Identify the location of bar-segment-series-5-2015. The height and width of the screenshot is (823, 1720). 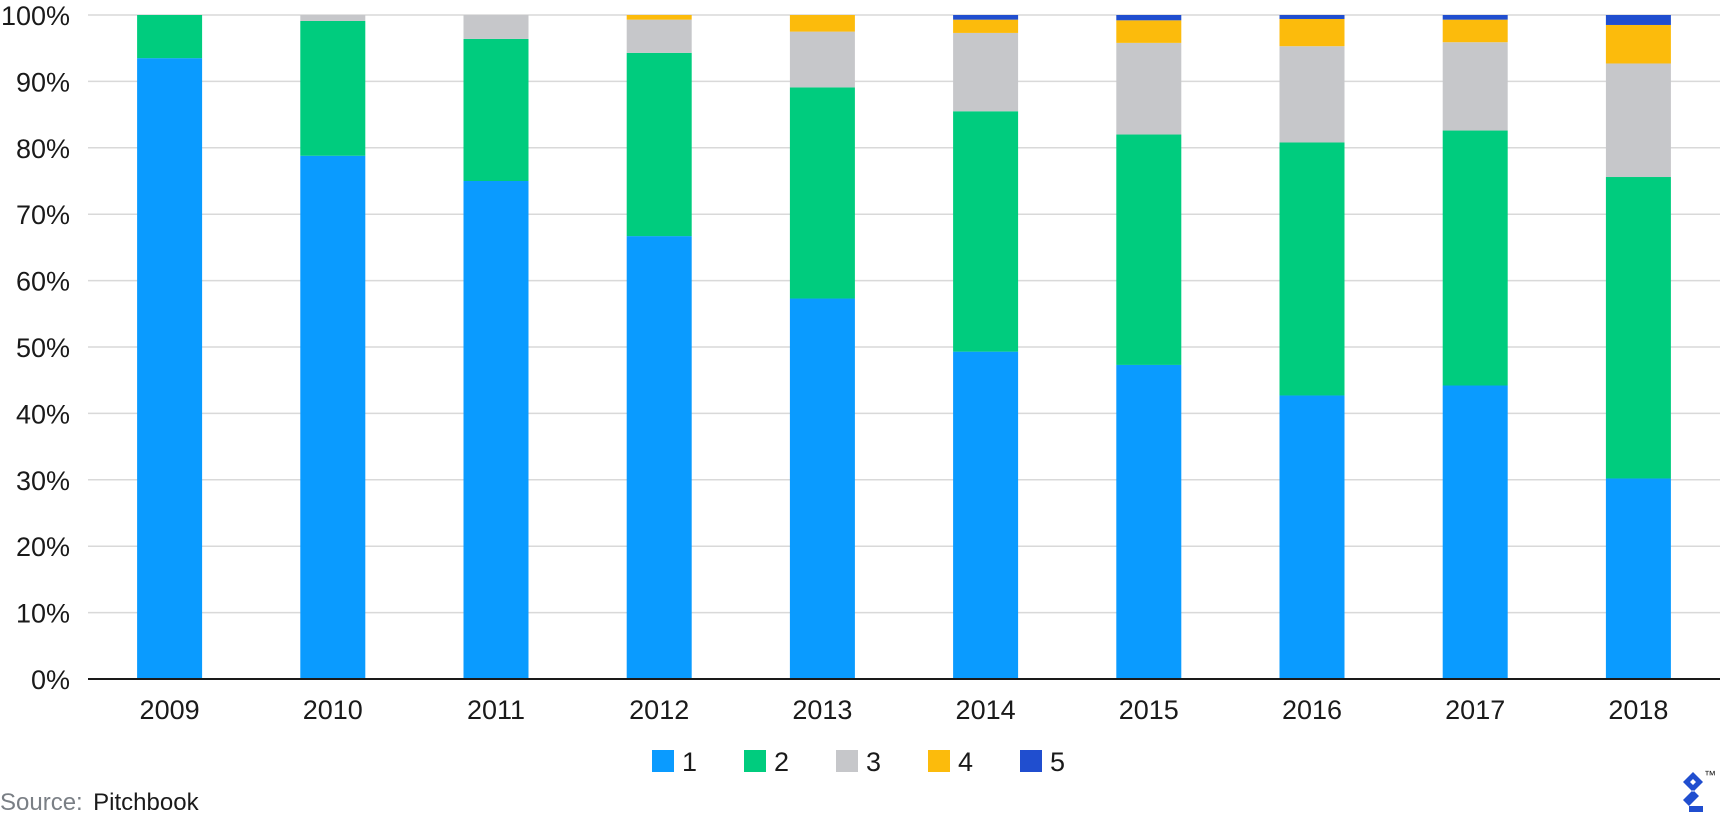
(1149, 18).